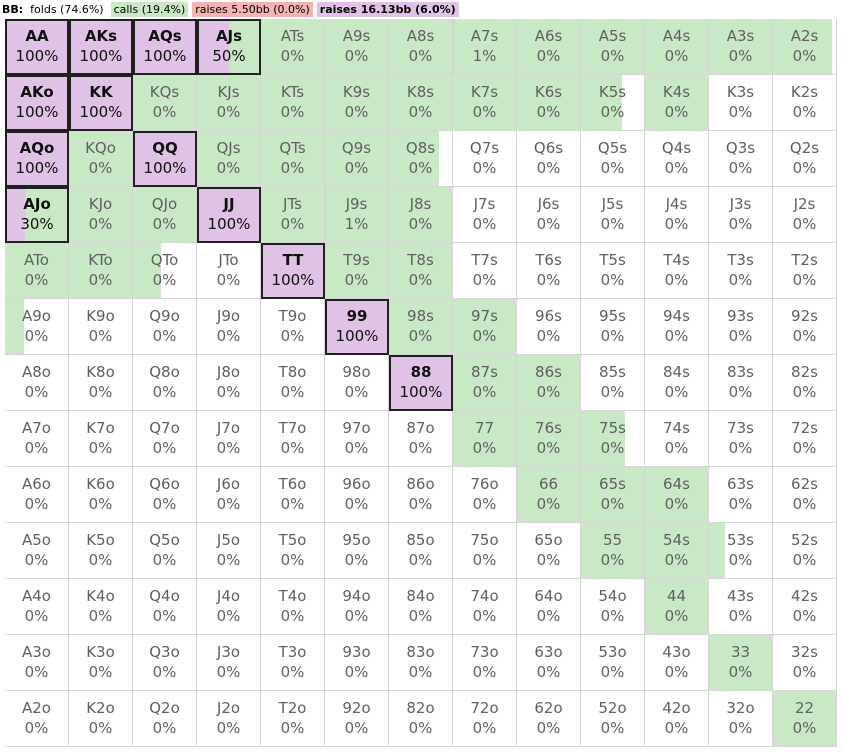 This screenshot has width=842, height=752. I want to click on hand-cell-Q8o: Q8o 0%, so click(165, 383).